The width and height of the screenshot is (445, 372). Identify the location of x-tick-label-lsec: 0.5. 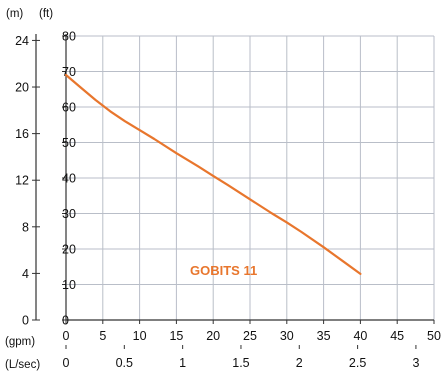
(124, 363).